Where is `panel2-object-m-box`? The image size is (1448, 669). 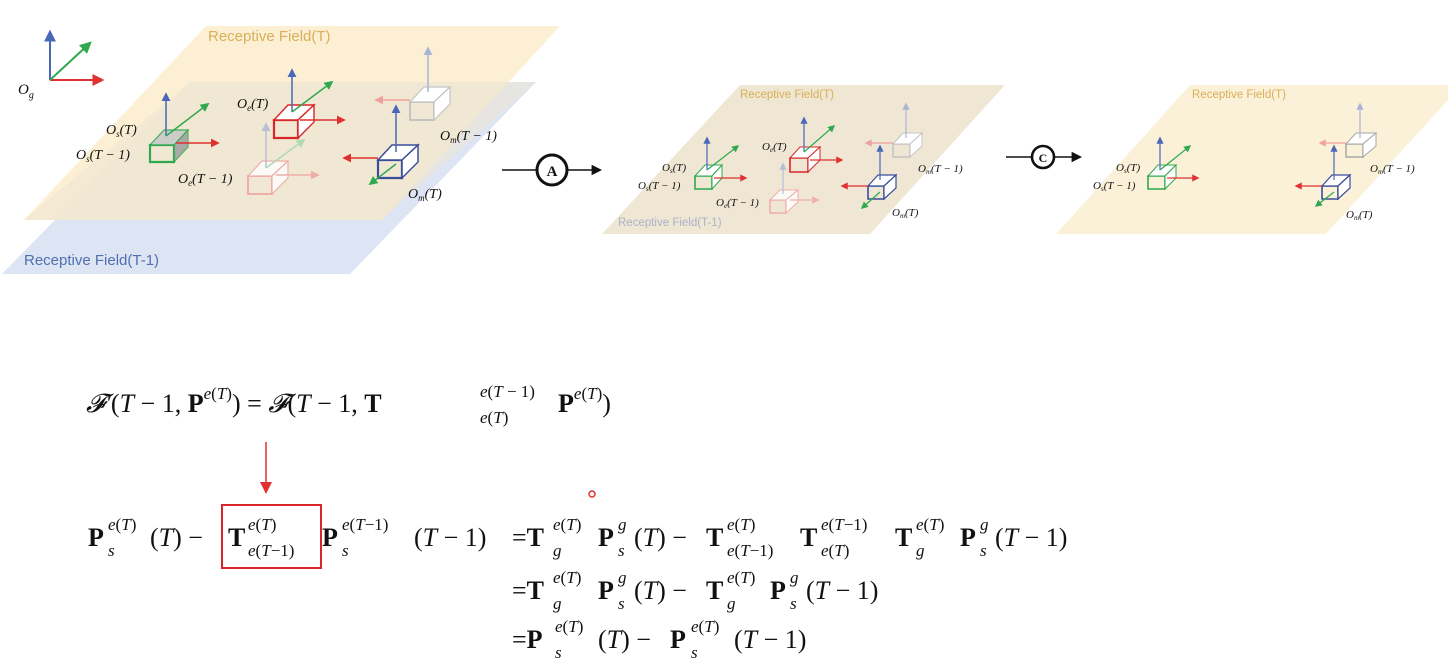
panel2-object-m-box is located at coordinates (869, 176).